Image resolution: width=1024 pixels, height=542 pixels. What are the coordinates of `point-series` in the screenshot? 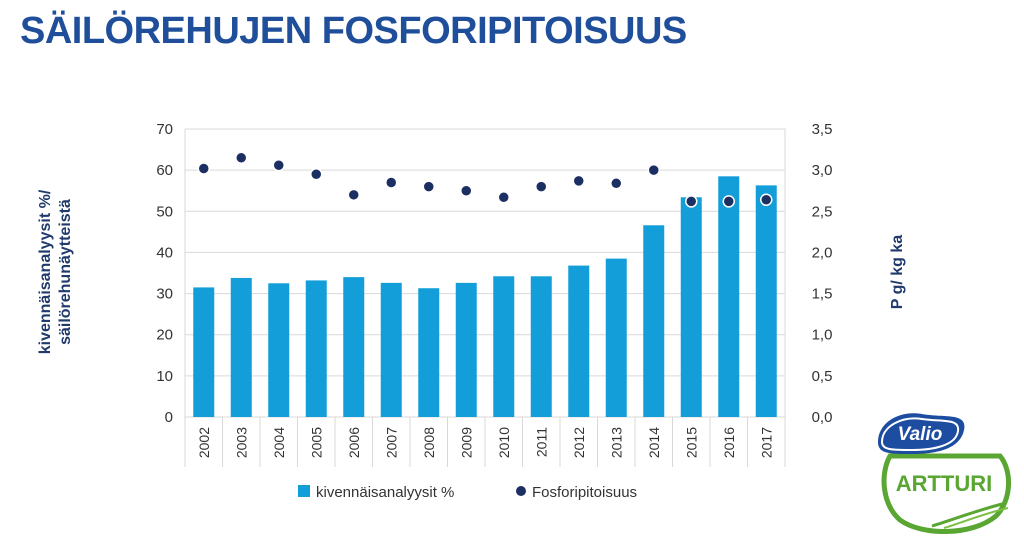 It's located at (485, 179).